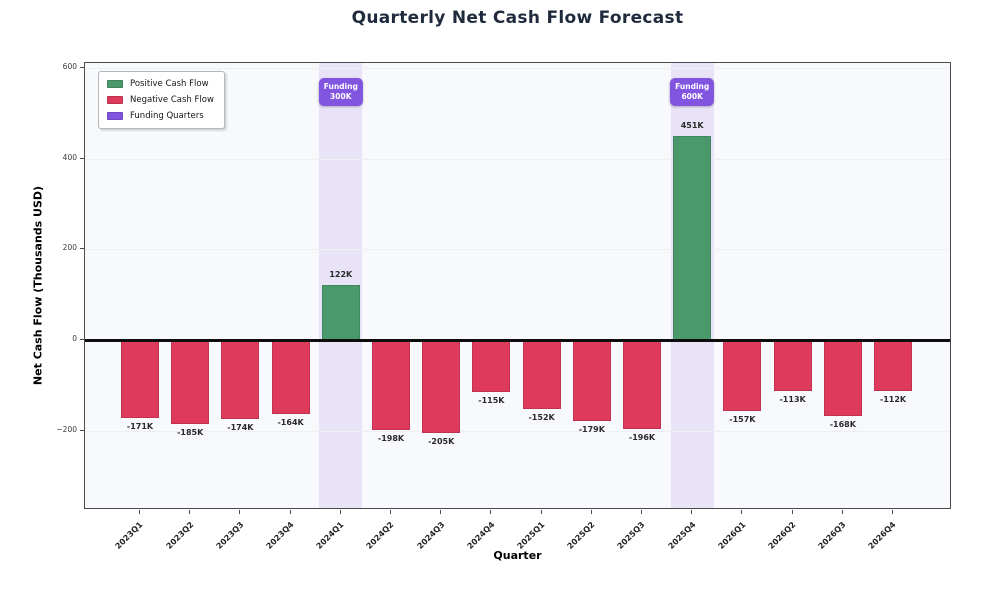  I want to click on x-tick-label-text: 2026Q3, so click(832, 535).